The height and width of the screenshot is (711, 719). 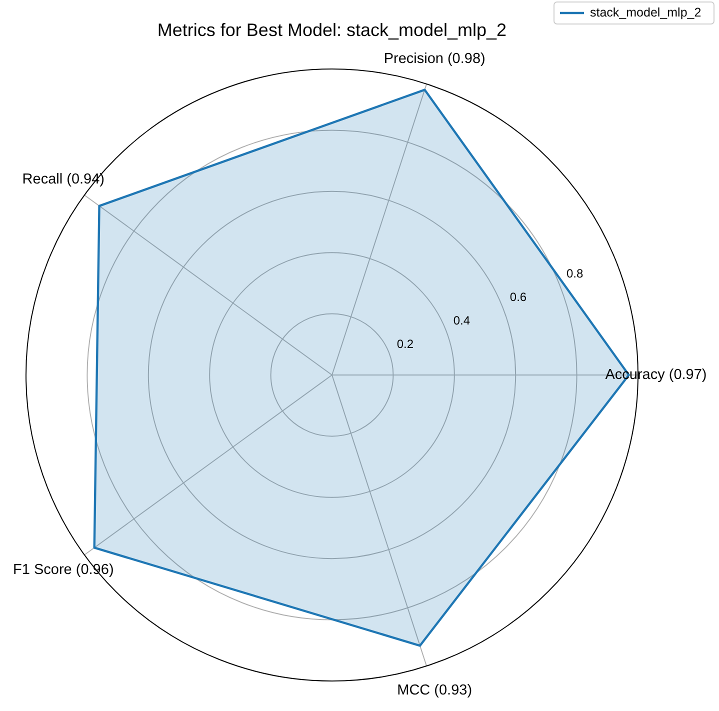 I want to click on y-tick-label: 0.2, so click(x=405, y=343).